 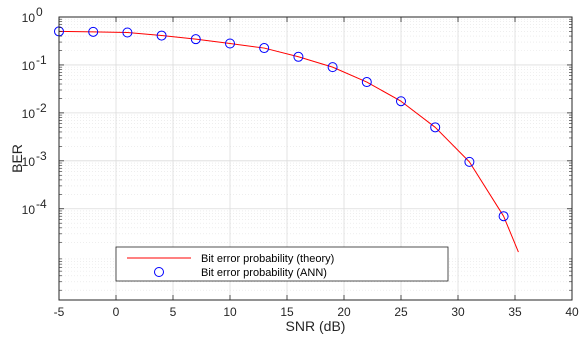 What do you see at coordinates (173, 312) in the screenshot?
I see `x-tick-label: 5` at bounding box center [173, 312].